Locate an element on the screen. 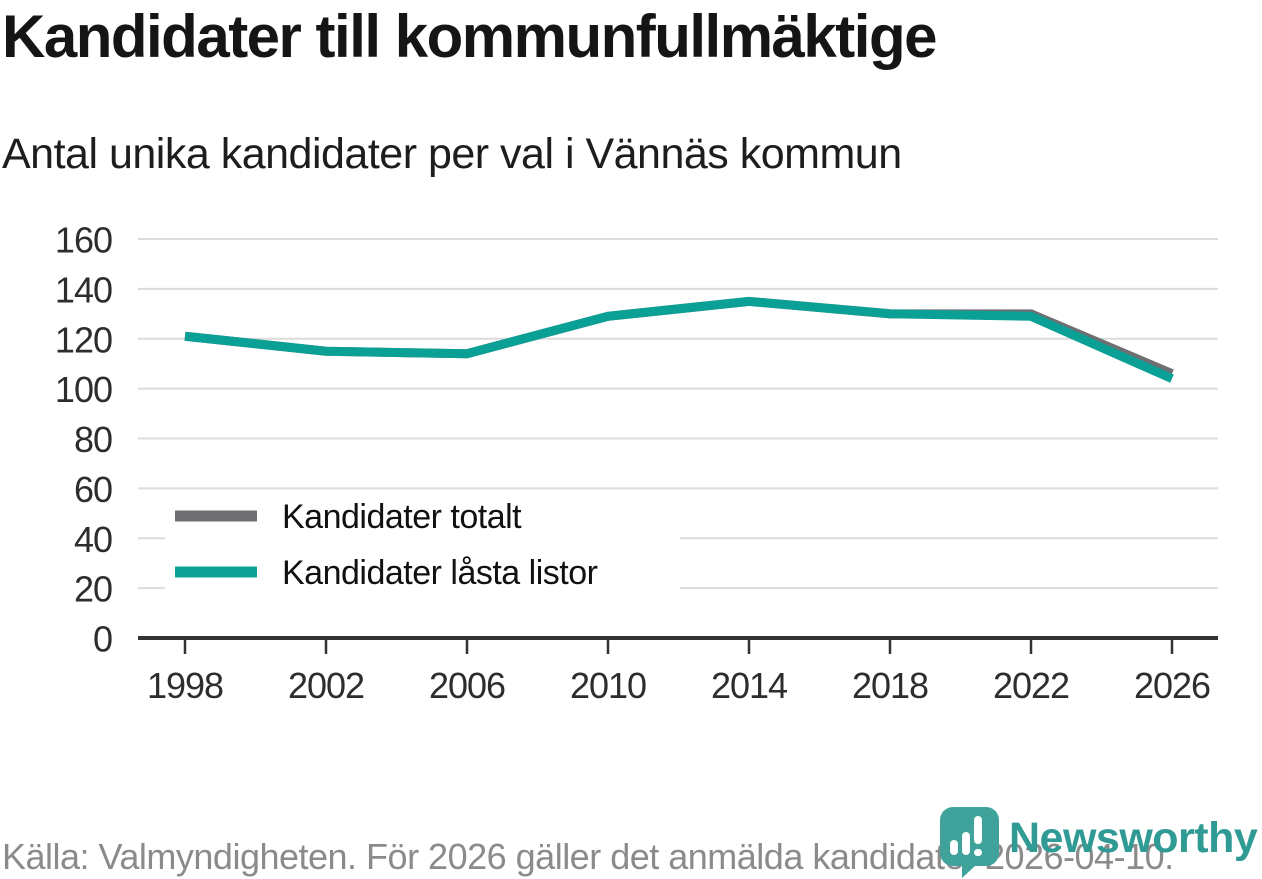 This screenshot has height=879, width=1262. chart-title: Kandidater till kommunfullmäktige is located at coordinates (469, 36).